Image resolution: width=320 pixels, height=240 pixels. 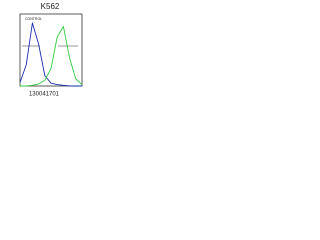 I want to click on annotation: CONTROL, so click(x=33, y=19).